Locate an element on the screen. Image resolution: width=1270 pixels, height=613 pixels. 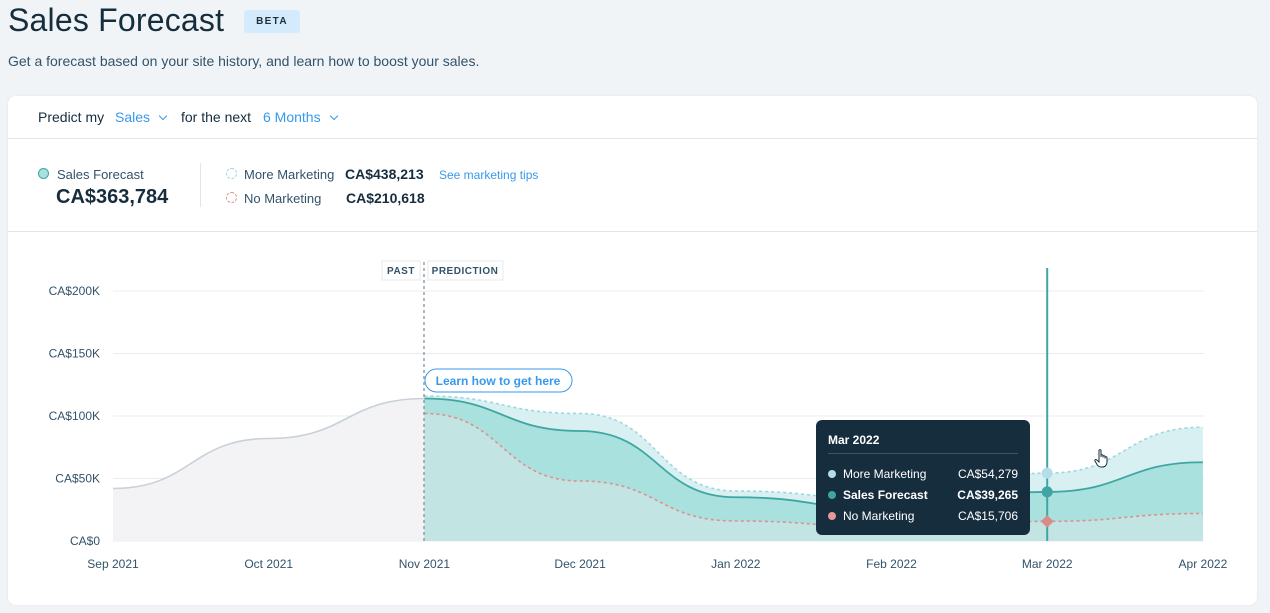
x-tick-label: Nov 2021 is located at coordinates (425, 564).